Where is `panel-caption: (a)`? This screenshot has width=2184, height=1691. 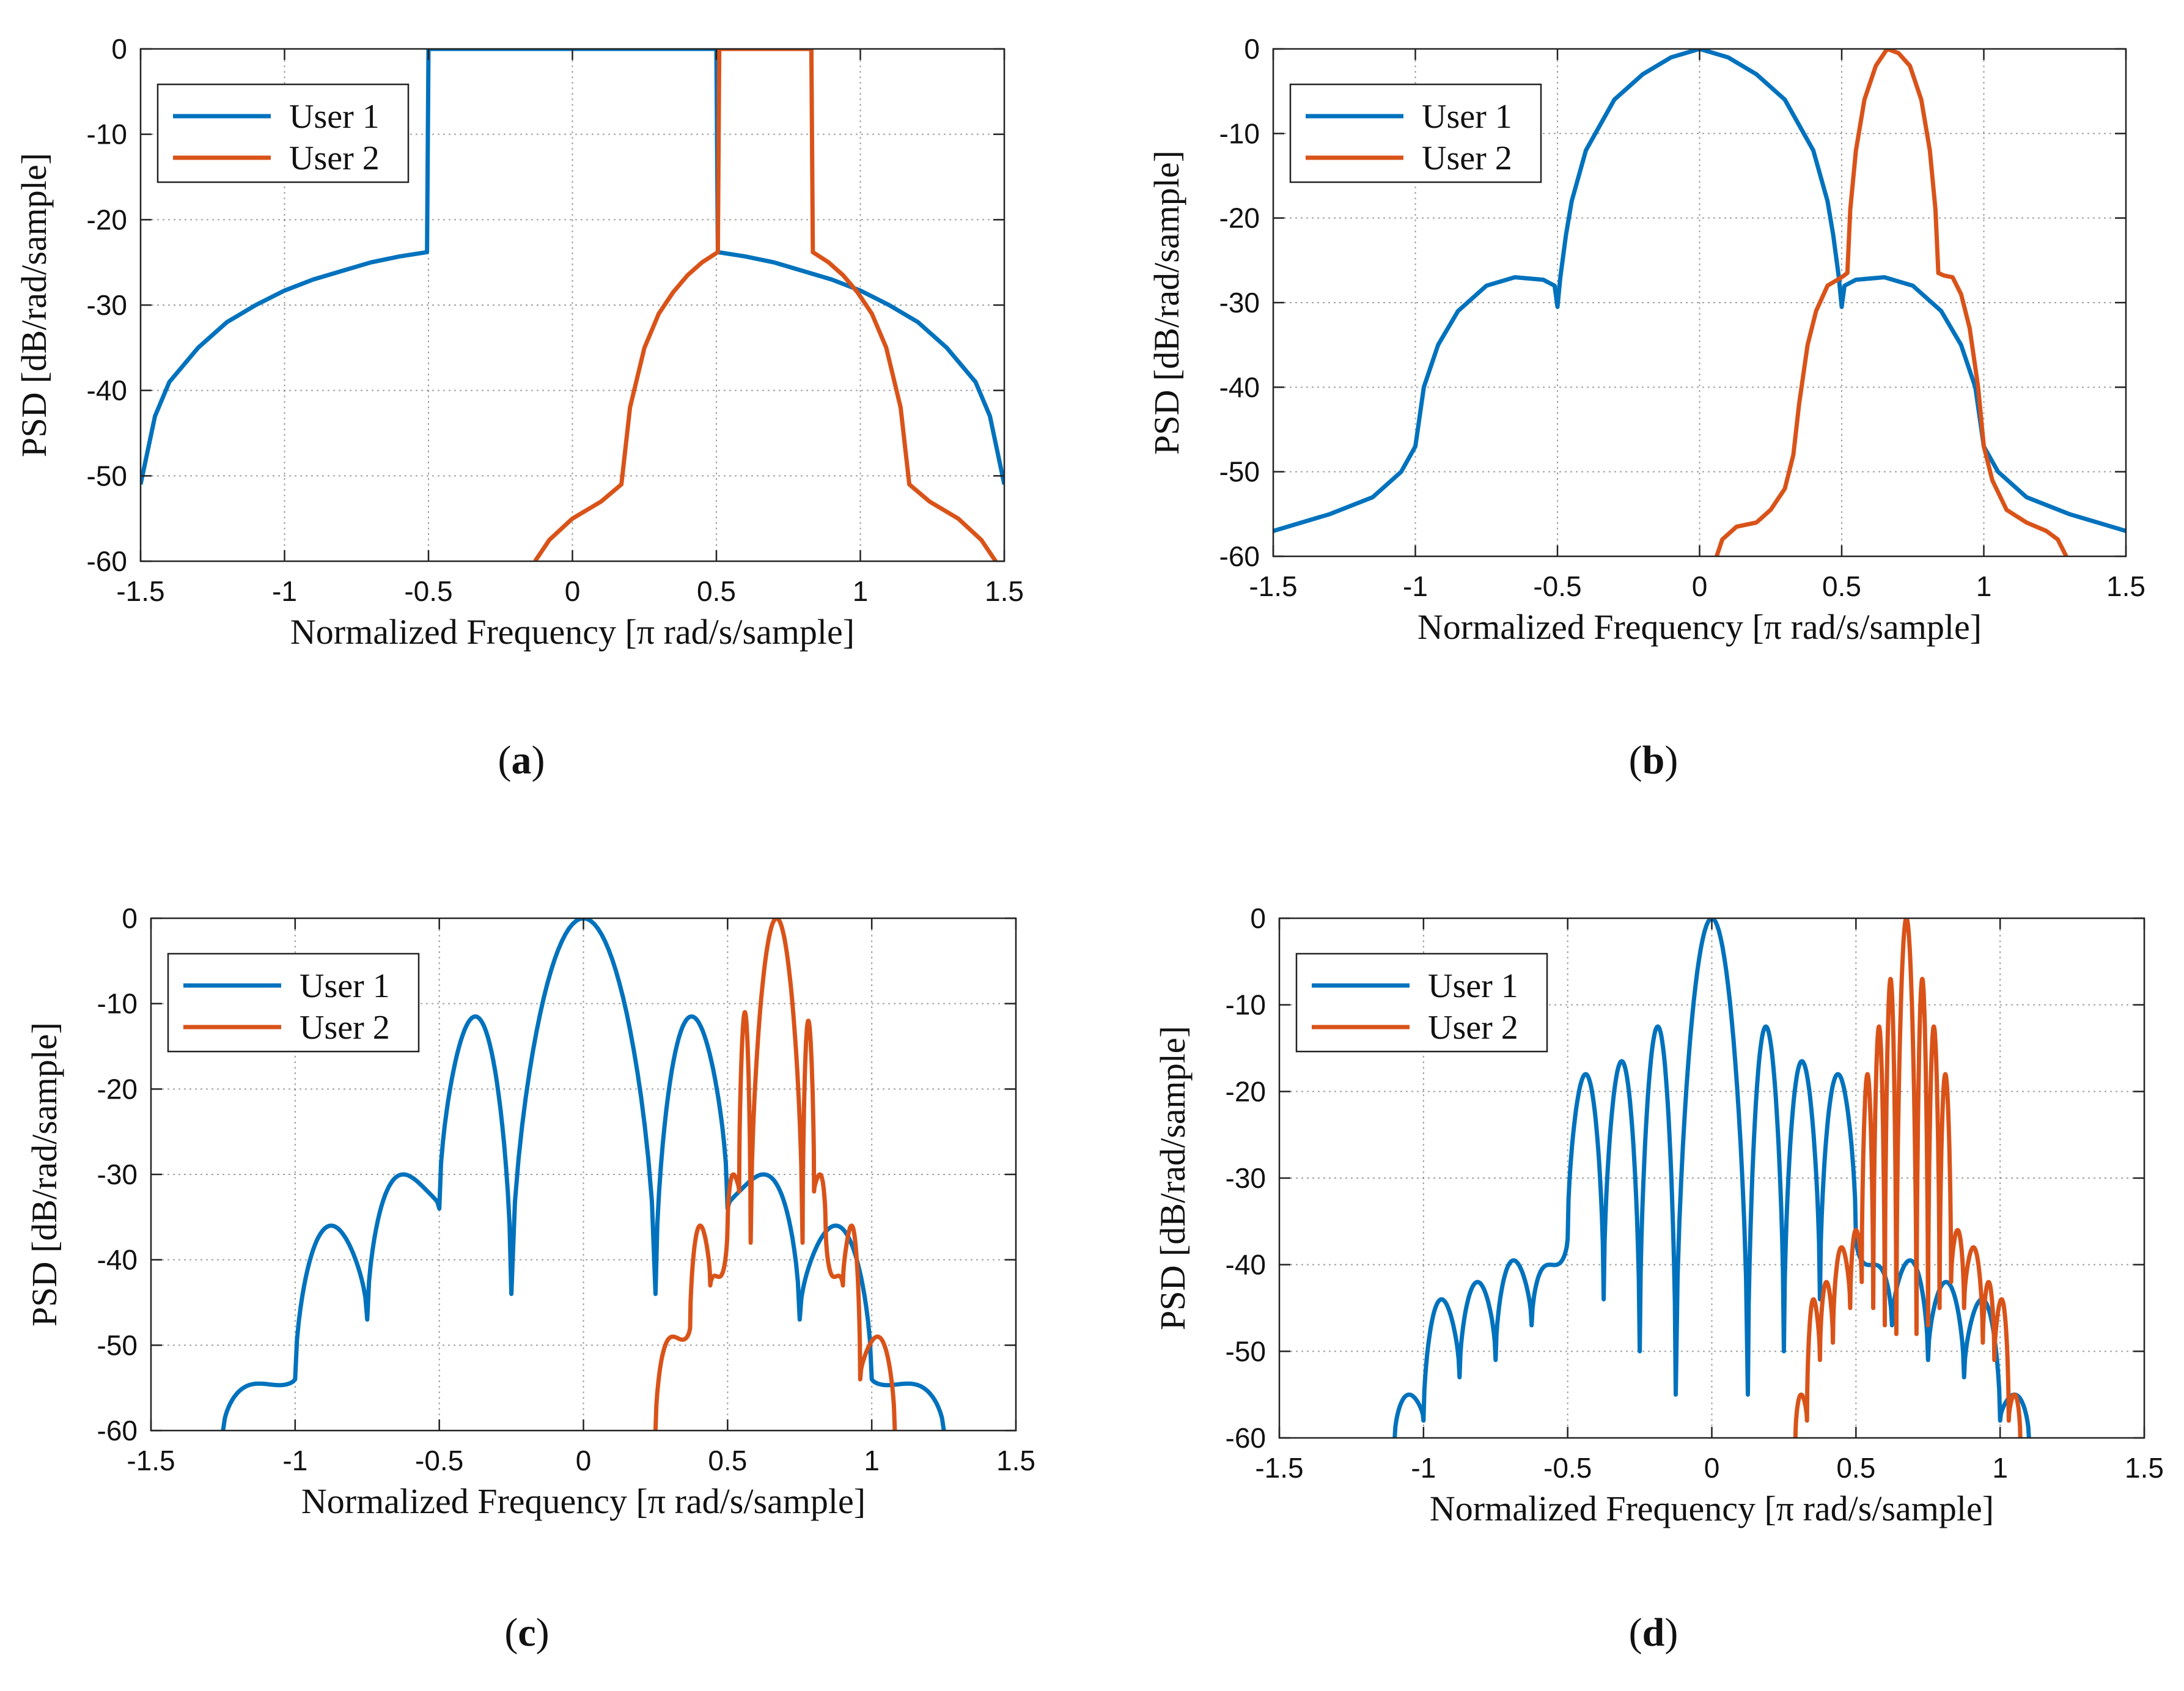 panel-caption: (a) is located at coordinates (521, 760).